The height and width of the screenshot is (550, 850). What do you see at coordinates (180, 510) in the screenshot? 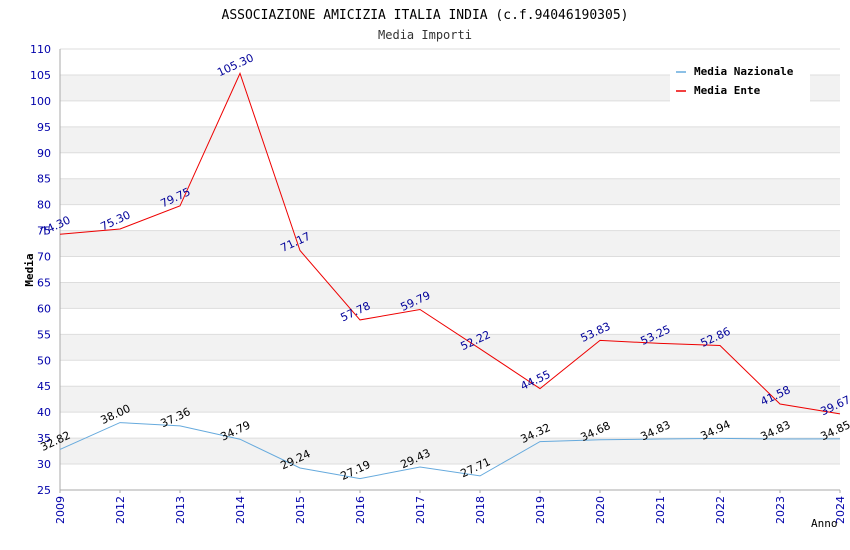
I see `x-tick-label: 2013` at bounding box center [180, 510].